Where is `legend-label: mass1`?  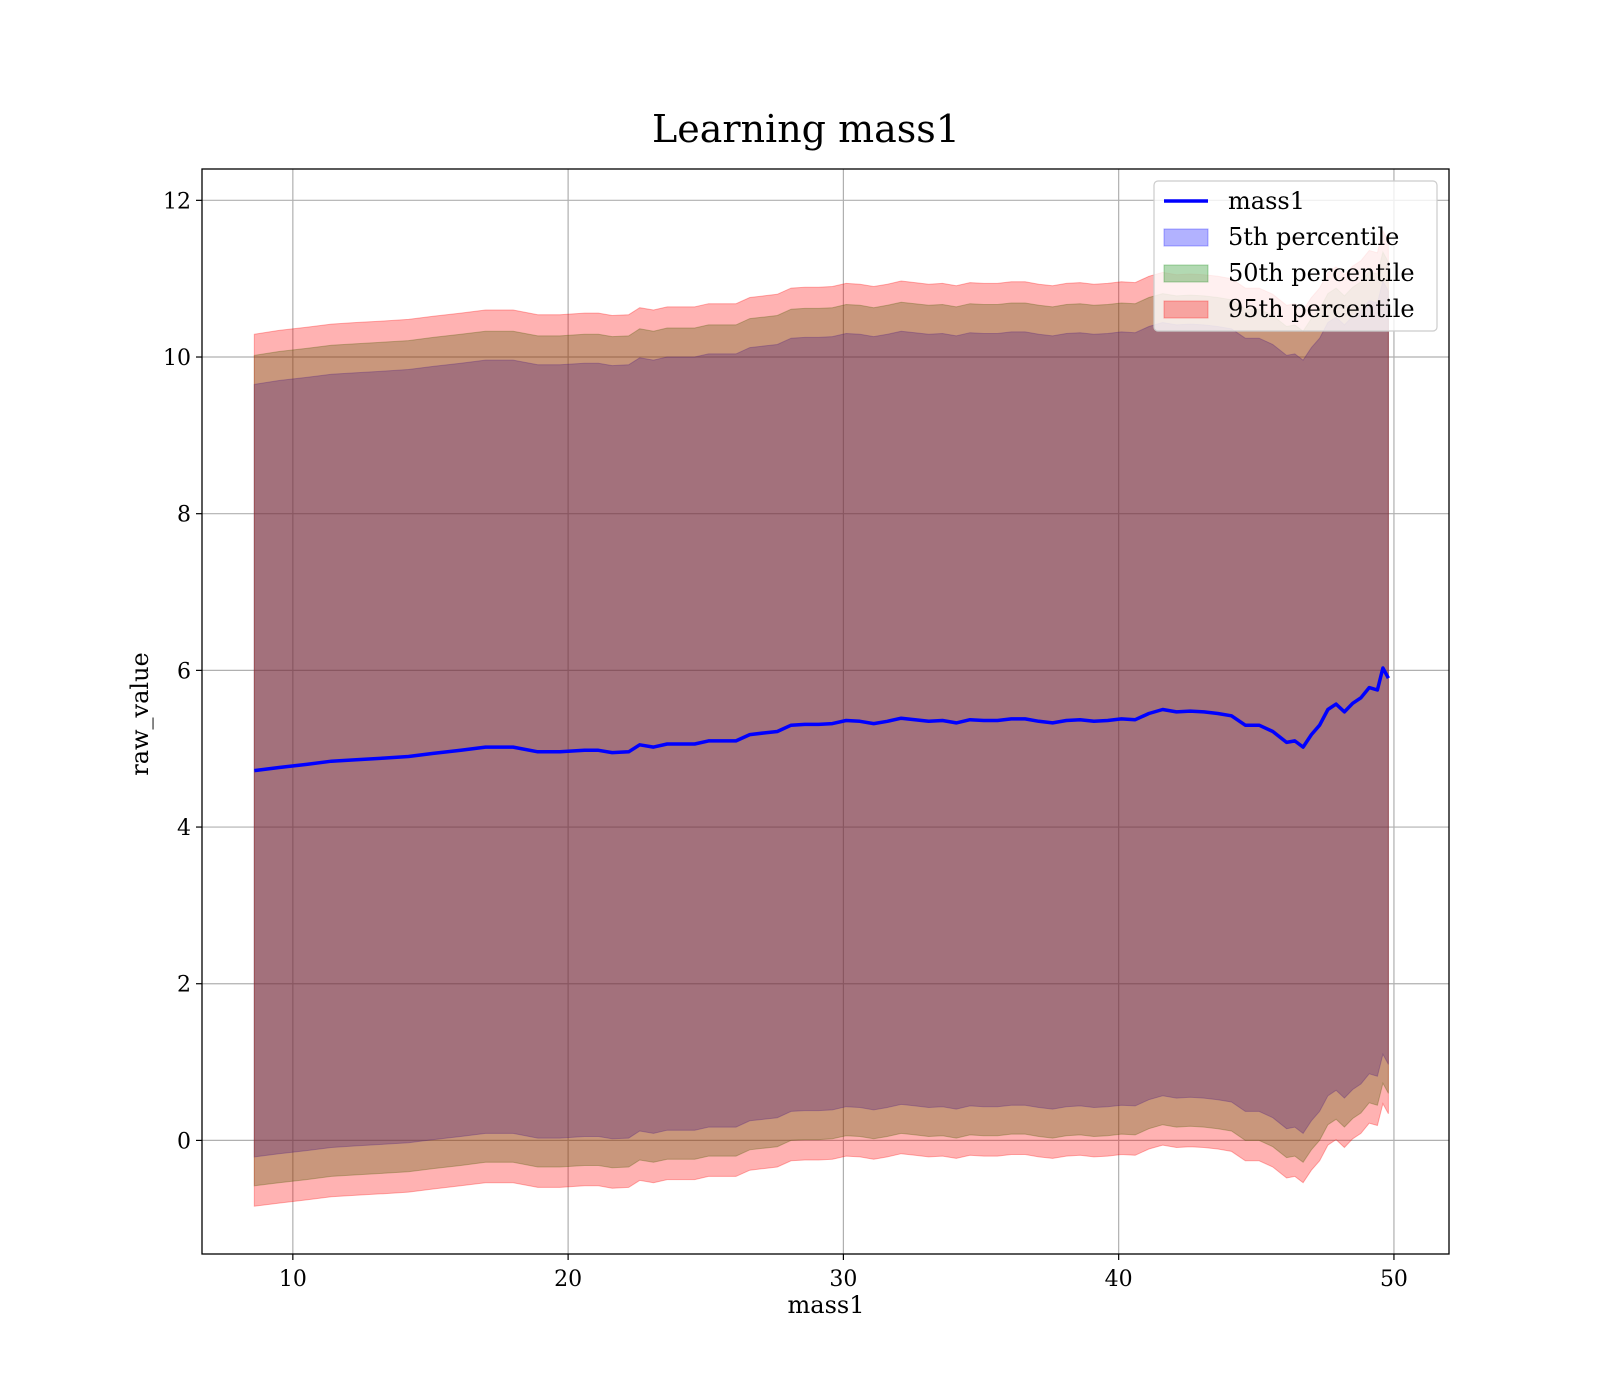
legend-label: mass1 is located at coordinates (1266, 201).